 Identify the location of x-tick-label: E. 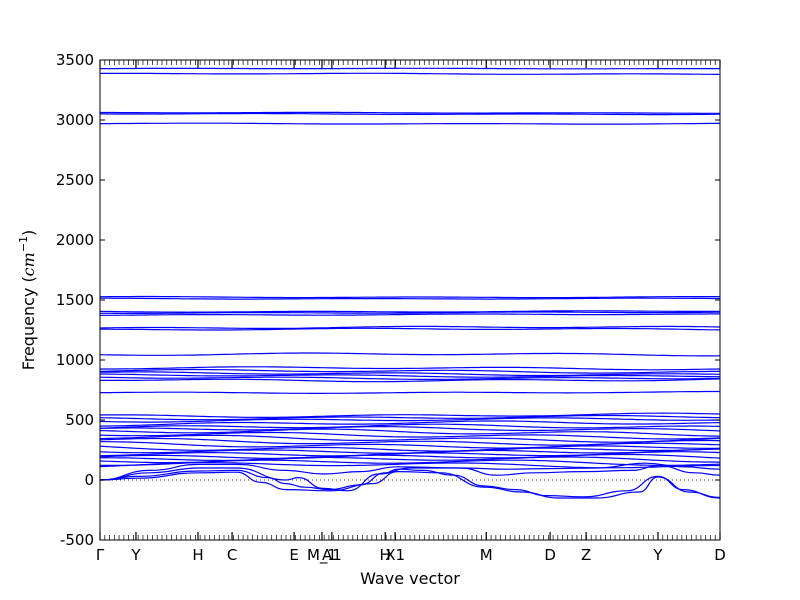
(293, 555).